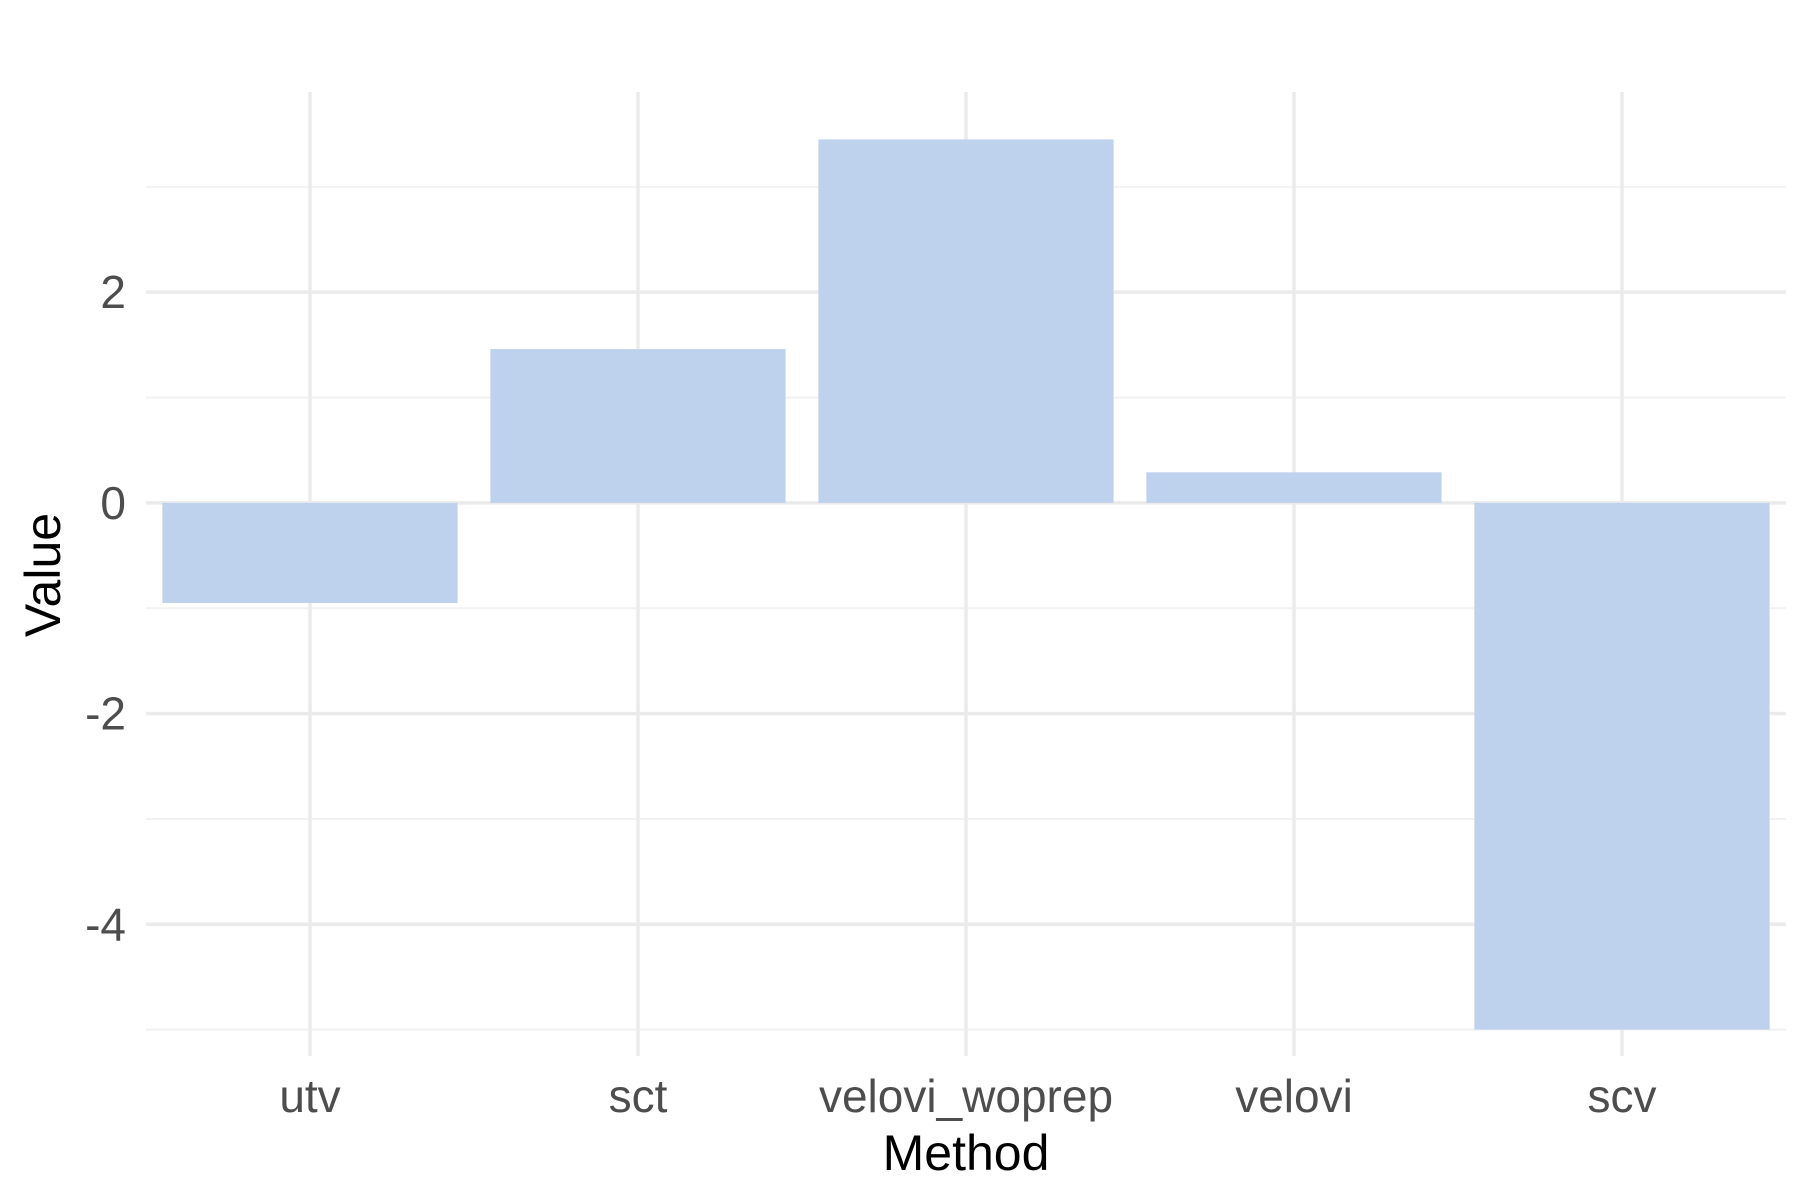 This screenshot has height=1200, width=1800. I want to click on x-tick-label: scv, so click(1622, 1096).